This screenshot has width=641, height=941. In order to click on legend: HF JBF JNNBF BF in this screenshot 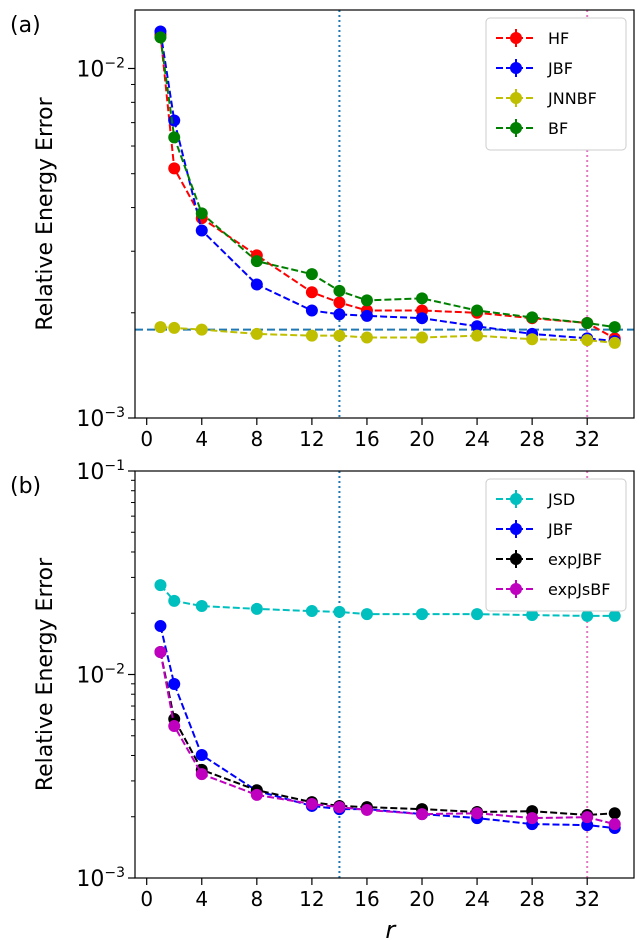, I will do `click(556, 84)`.